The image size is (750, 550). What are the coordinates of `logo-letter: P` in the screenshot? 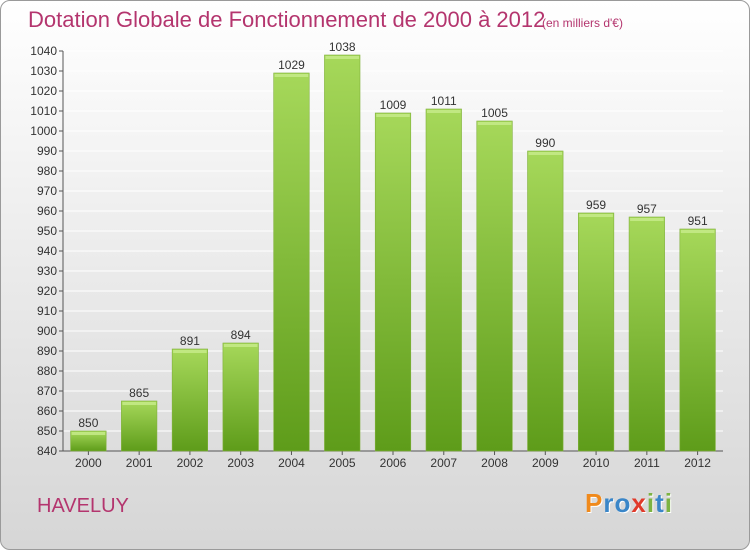 It's located at (594, 503).